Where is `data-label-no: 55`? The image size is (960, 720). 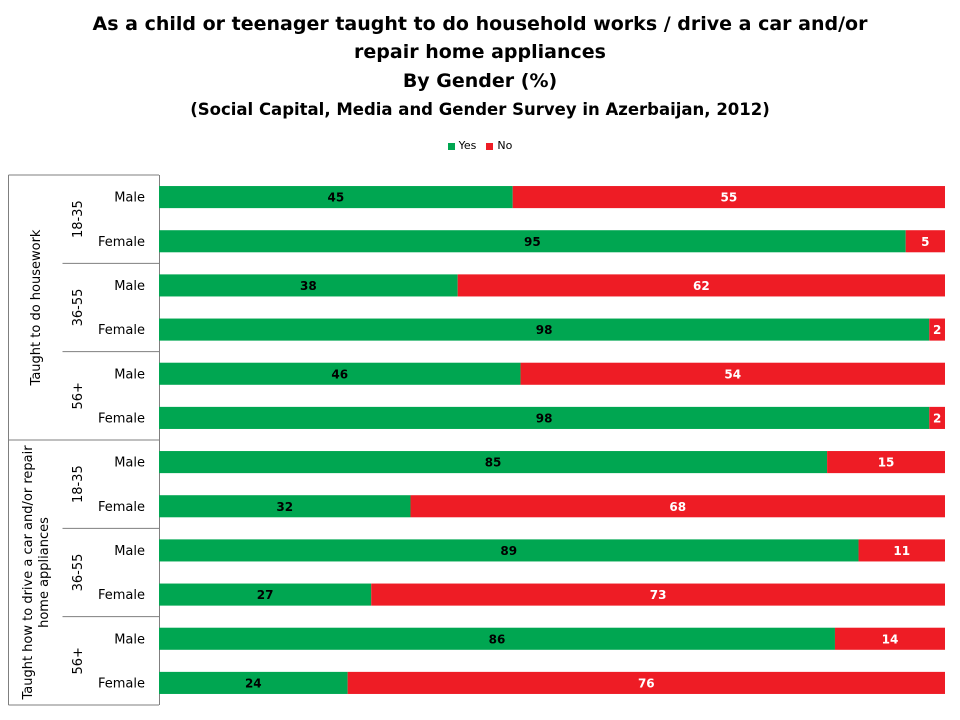 data-label-no: 55 is located at coordinates (728, 198).